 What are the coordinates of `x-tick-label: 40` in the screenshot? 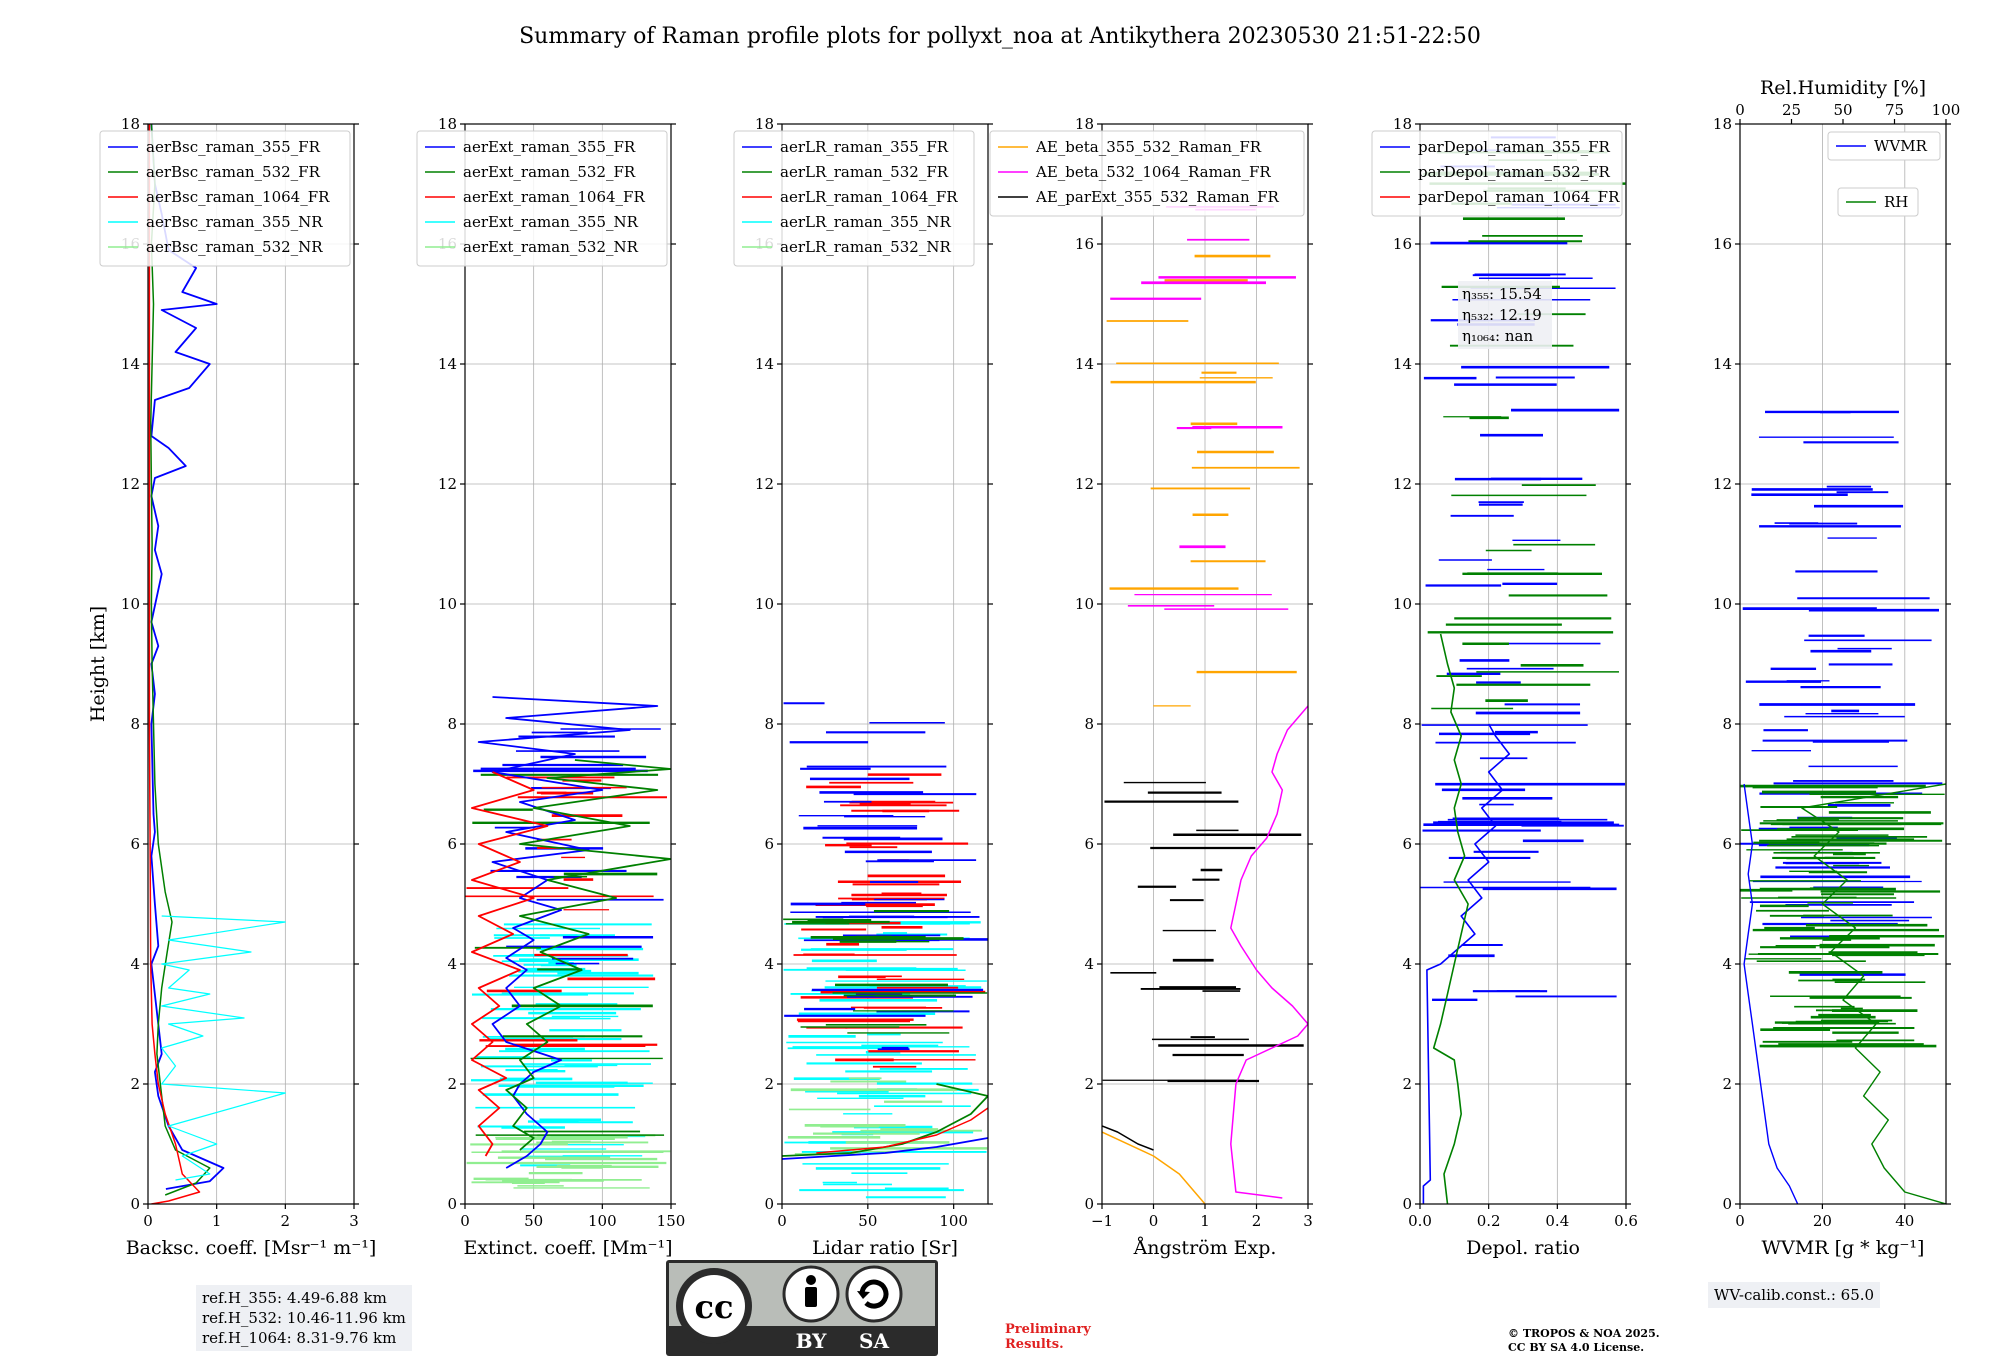 It's located at (1904, 1221).